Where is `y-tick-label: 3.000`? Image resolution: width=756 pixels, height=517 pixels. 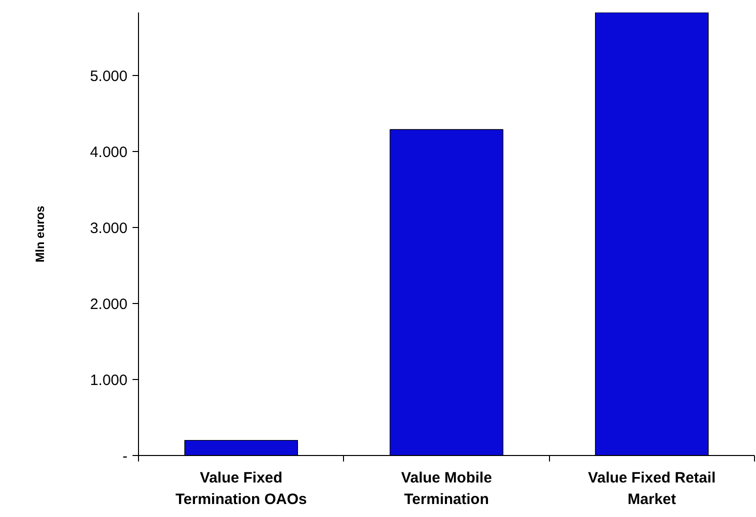 y-tick-label: 3.000 is located at coordinates (109, 229).